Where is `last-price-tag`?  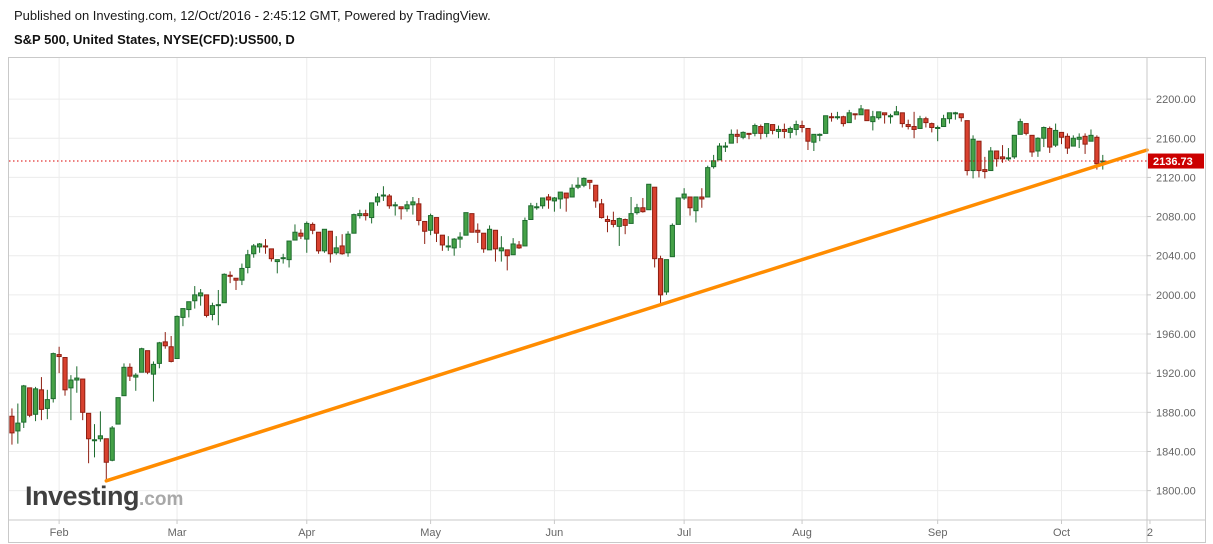
last-price-tag is located at coordinates (1176, 161).